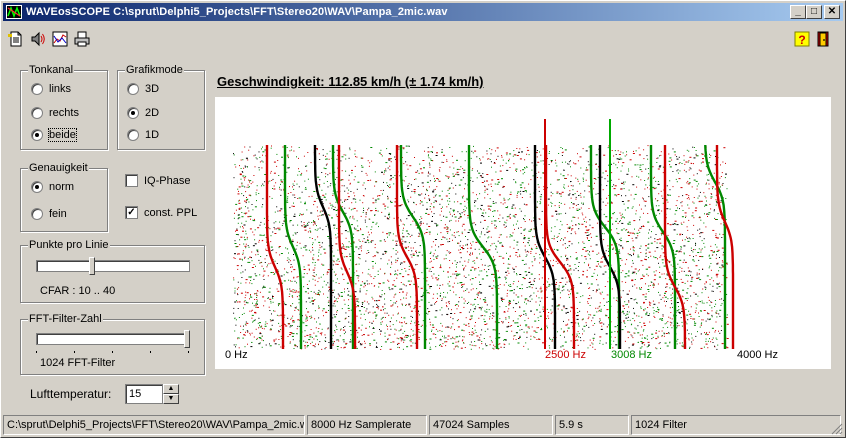 This screenshot has height=438, width=846. I want to click on radio-1d-circle, so click(133, 135).